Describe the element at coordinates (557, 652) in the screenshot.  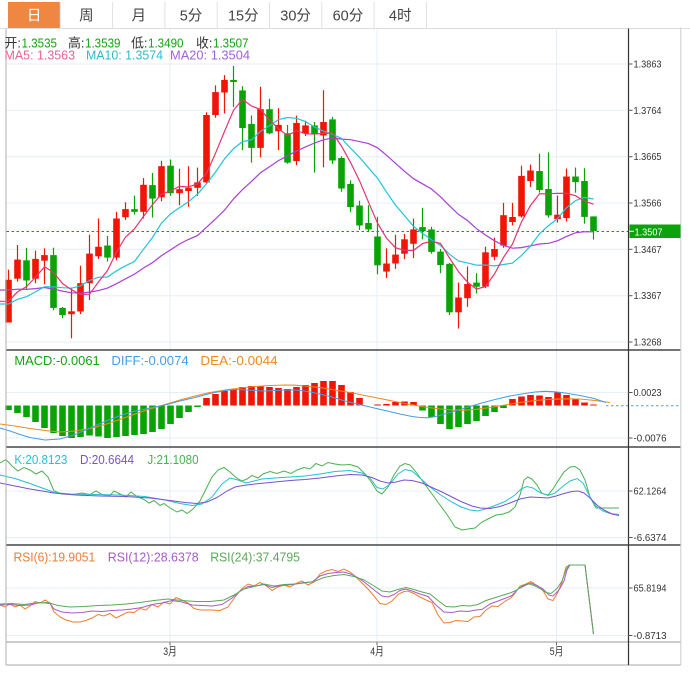
I see `svg-text: 5月` at that location.